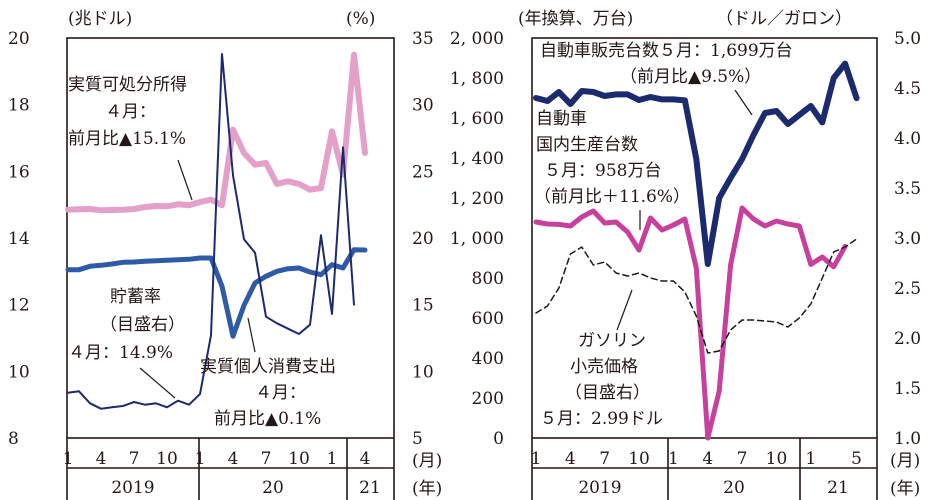  What do you see at coordinates (696, 296) in the screenshot?
I see `series-line-gasoline_price` at bounding box center [696, 296].